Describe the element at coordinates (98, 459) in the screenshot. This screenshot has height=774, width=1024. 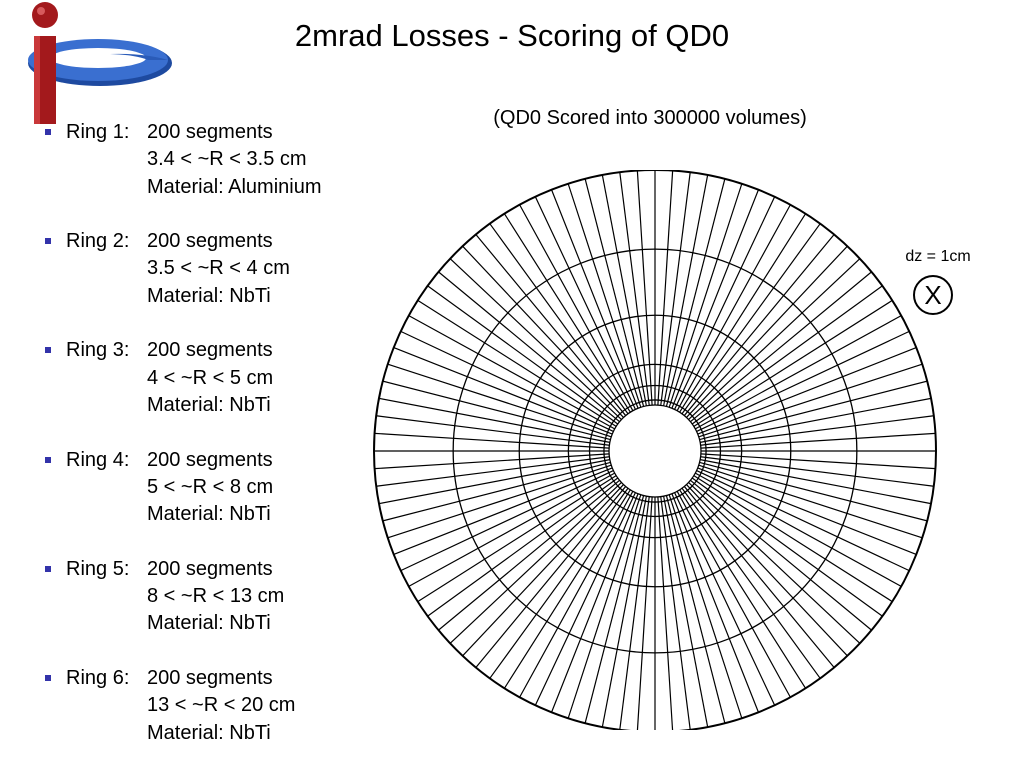
I see `ring-label: Ring 4:` at that location.